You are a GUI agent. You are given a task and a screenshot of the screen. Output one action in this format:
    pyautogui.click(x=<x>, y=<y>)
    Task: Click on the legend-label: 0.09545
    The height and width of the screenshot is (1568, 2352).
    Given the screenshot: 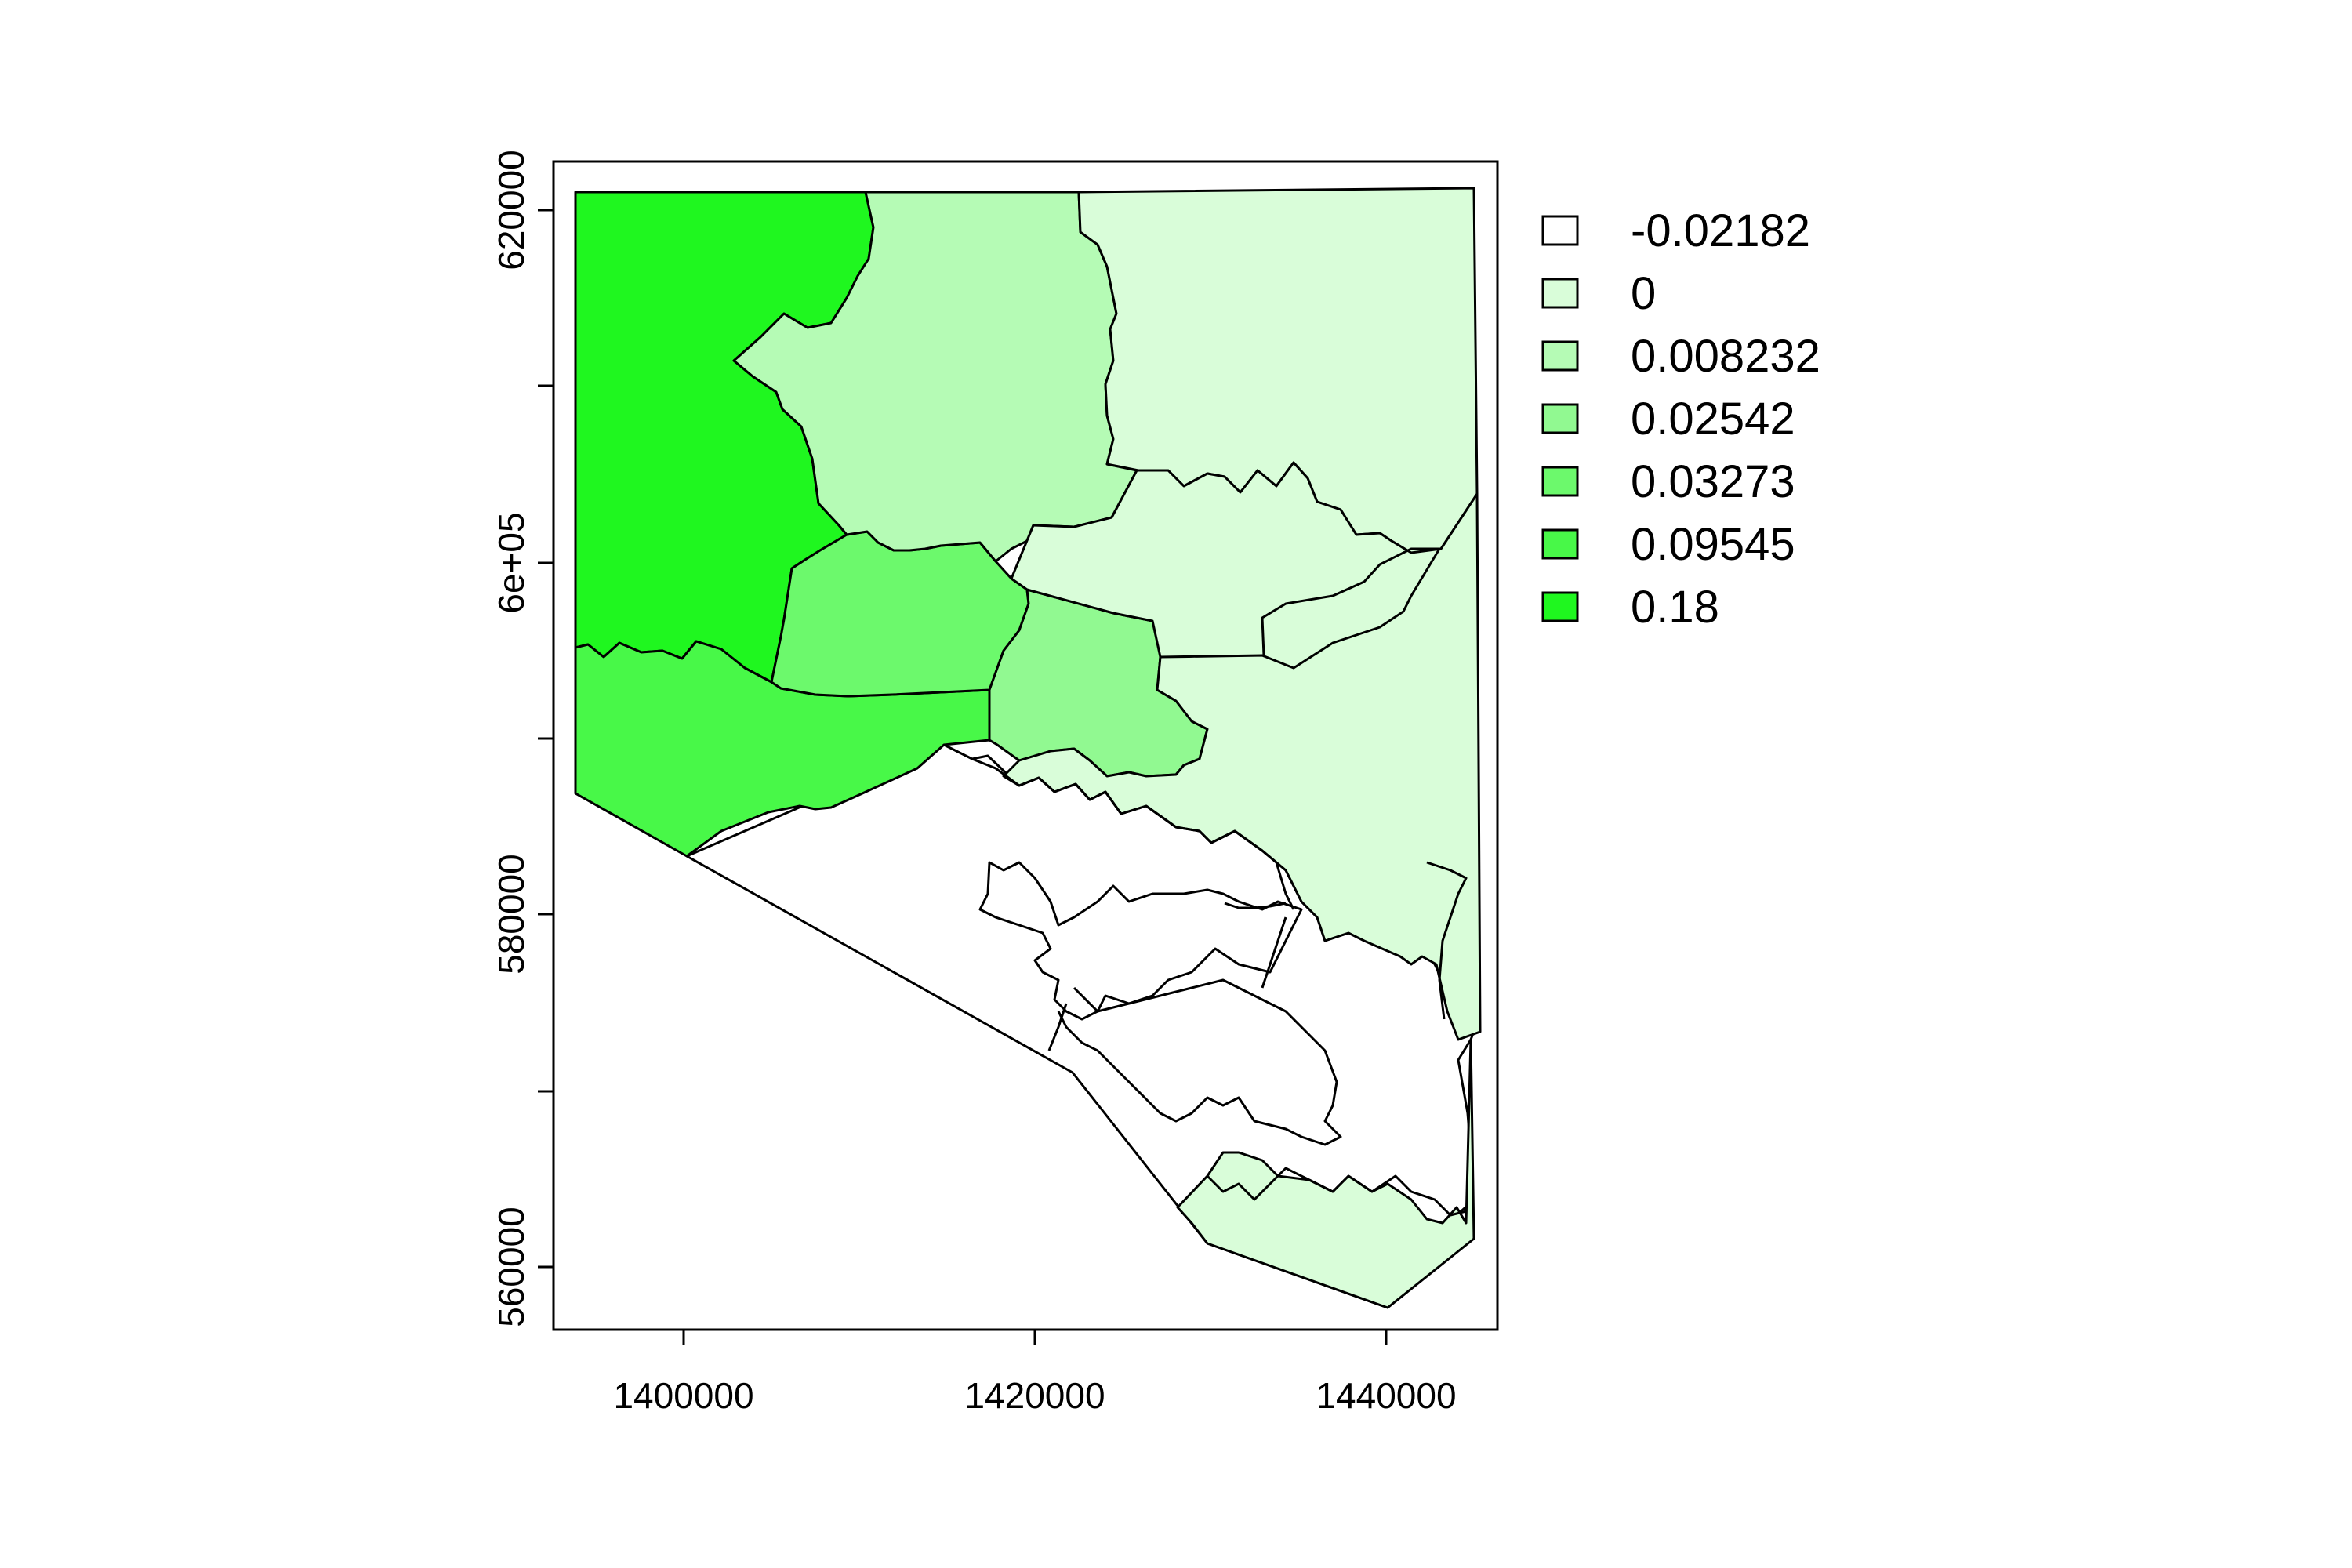 What is the action you would take?
    pyautogui.click(x=1713, y=544)
    